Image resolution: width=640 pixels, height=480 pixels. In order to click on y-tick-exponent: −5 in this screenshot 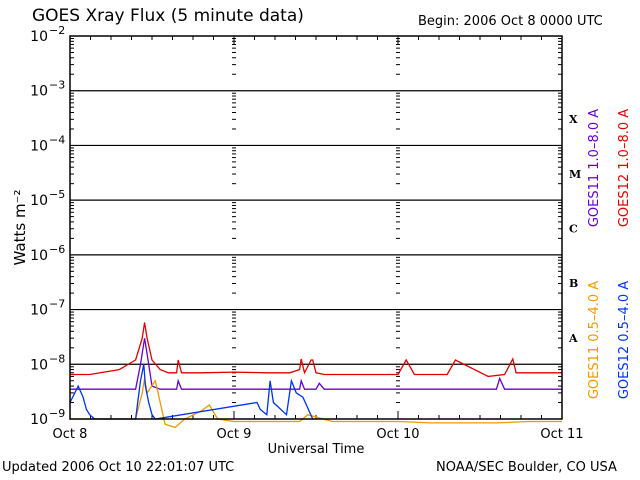, I will do `click(57, 194)`.